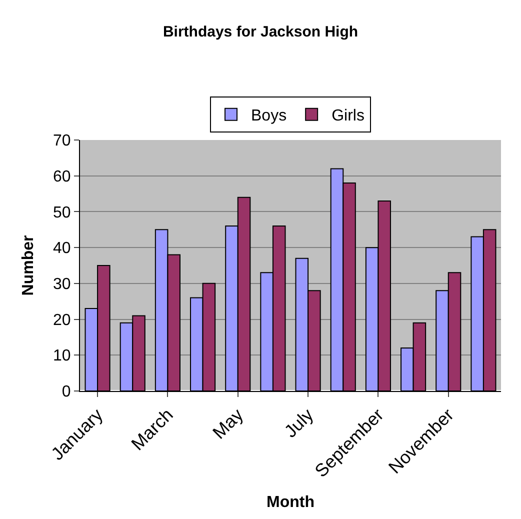 This screenshot has height=519, width=521. What do you see at coordinates (66, 392) in the screenshot?
I see `y-tick-label: 0` at bounding box center [66, 392].